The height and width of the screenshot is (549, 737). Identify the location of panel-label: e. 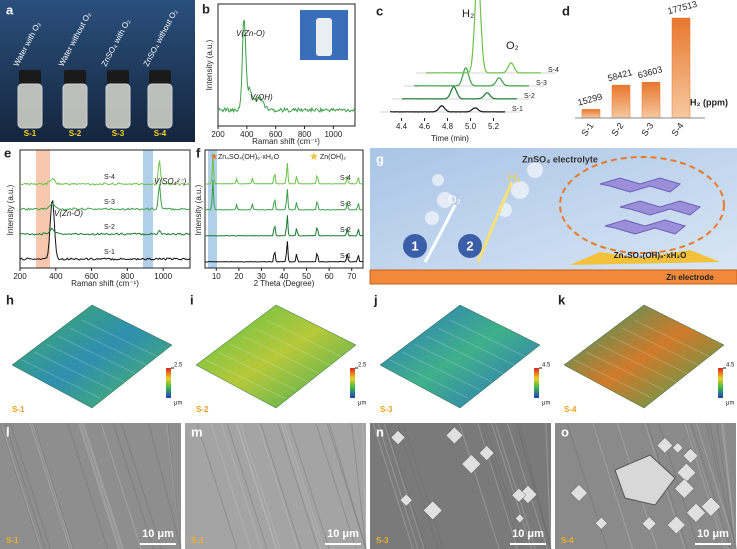
(7, 152).